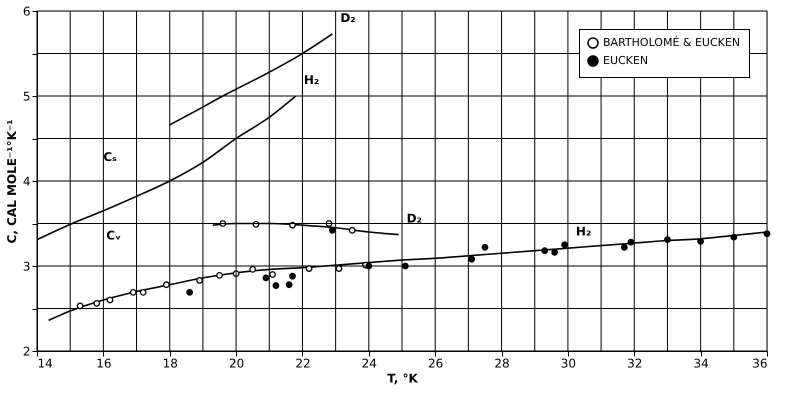 This screenshot has width=810, height=406. Describe the element at coordinates (26, 181) in the screenshot. I see `y-tick-label: 4` at that location.